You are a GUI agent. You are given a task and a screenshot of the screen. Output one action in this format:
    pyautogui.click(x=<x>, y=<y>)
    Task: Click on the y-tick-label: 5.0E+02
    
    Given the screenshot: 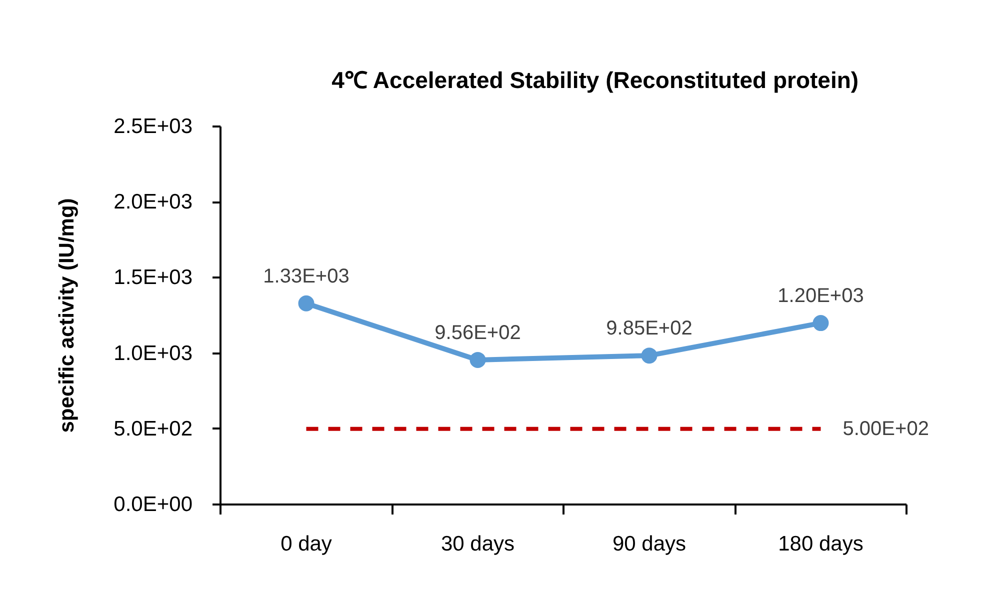 What is the action you would take?
    pyautogui.click(x=153, y=428)
    